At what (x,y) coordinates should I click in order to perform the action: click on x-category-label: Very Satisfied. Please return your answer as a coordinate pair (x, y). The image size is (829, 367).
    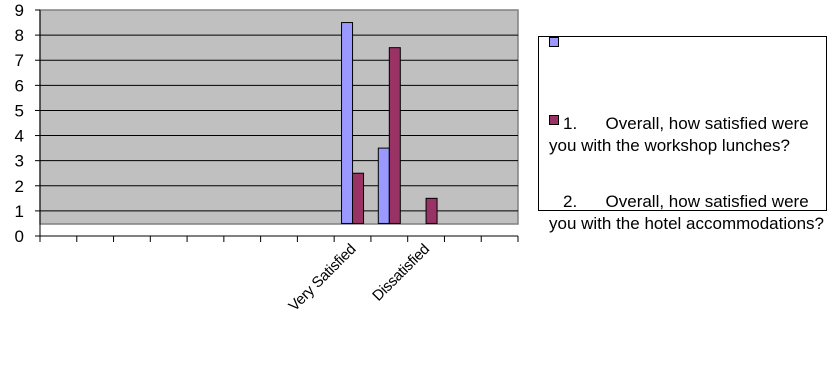
    Looking at the image, I should click on (322, 278).